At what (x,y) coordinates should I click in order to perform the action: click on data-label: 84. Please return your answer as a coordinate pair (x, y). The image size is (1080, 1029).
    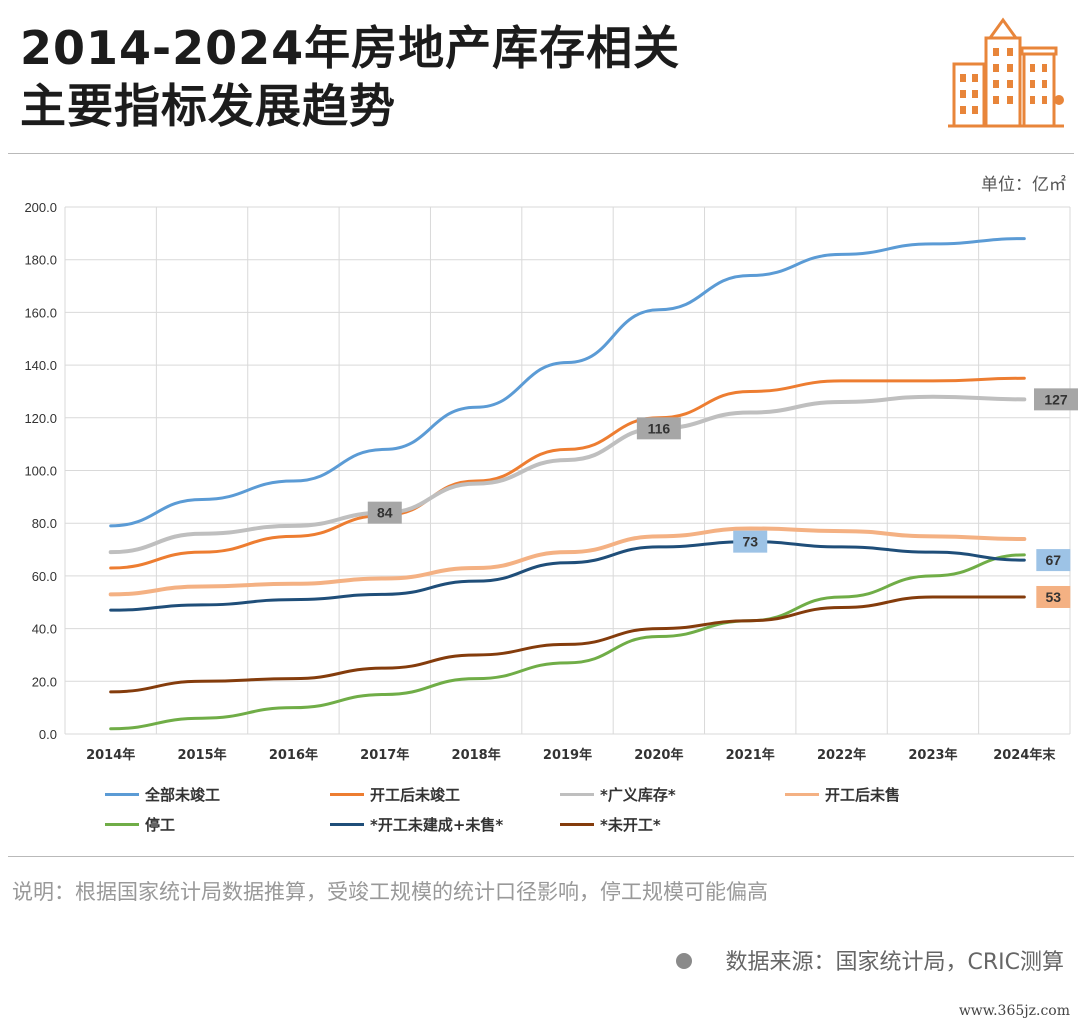
    Looking at the image, I should click on (384, 512).